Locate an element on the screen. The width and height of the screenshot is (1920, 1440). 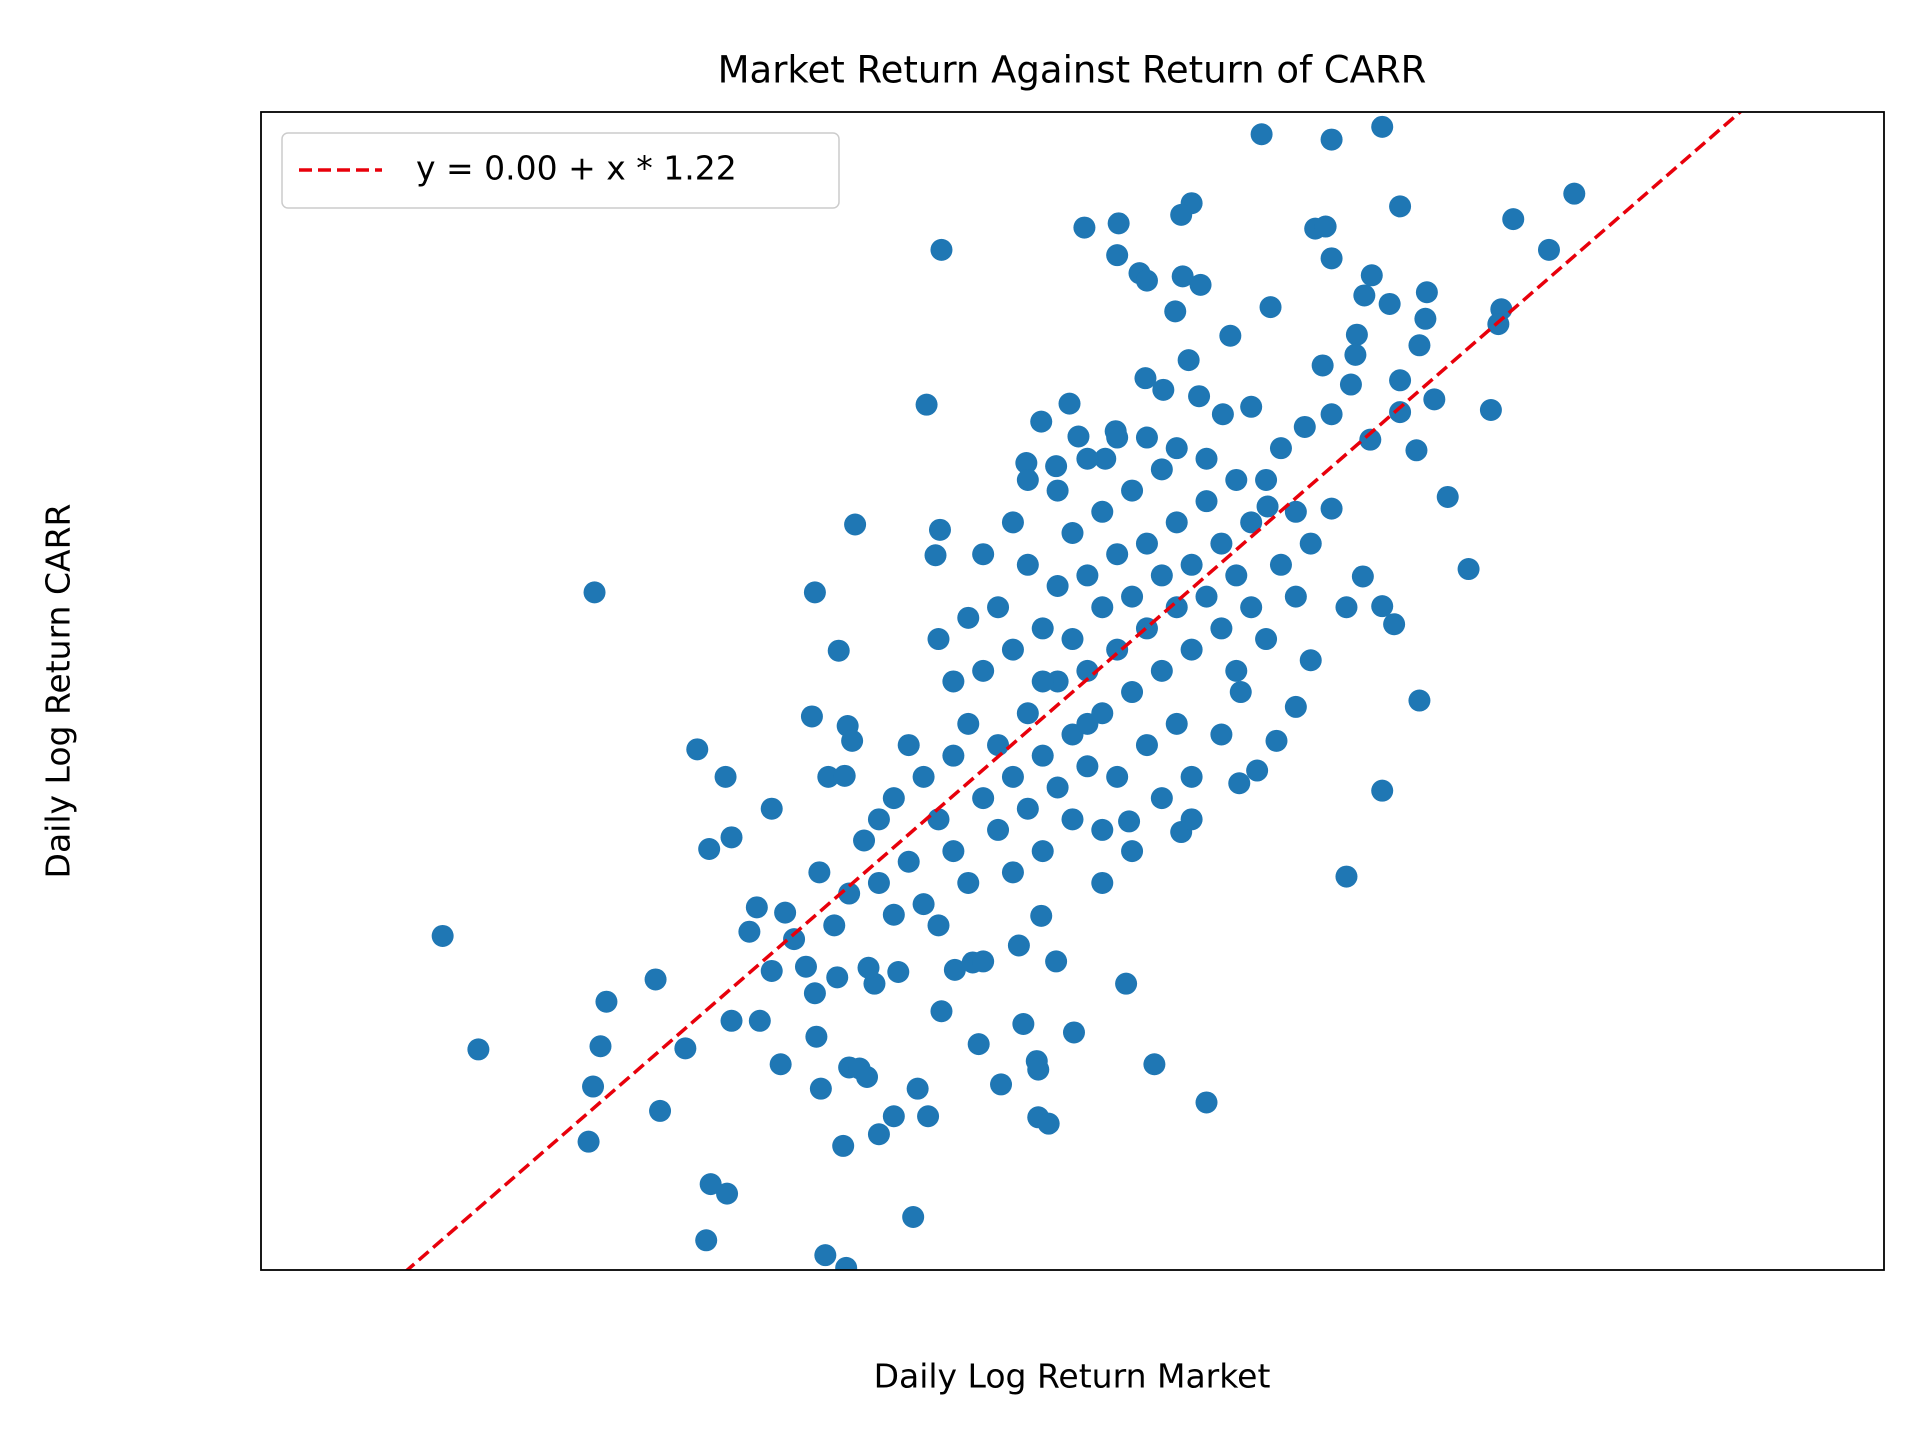
legend: y = 0.00 + x * 1.22 is located at coordinates (560, 170).